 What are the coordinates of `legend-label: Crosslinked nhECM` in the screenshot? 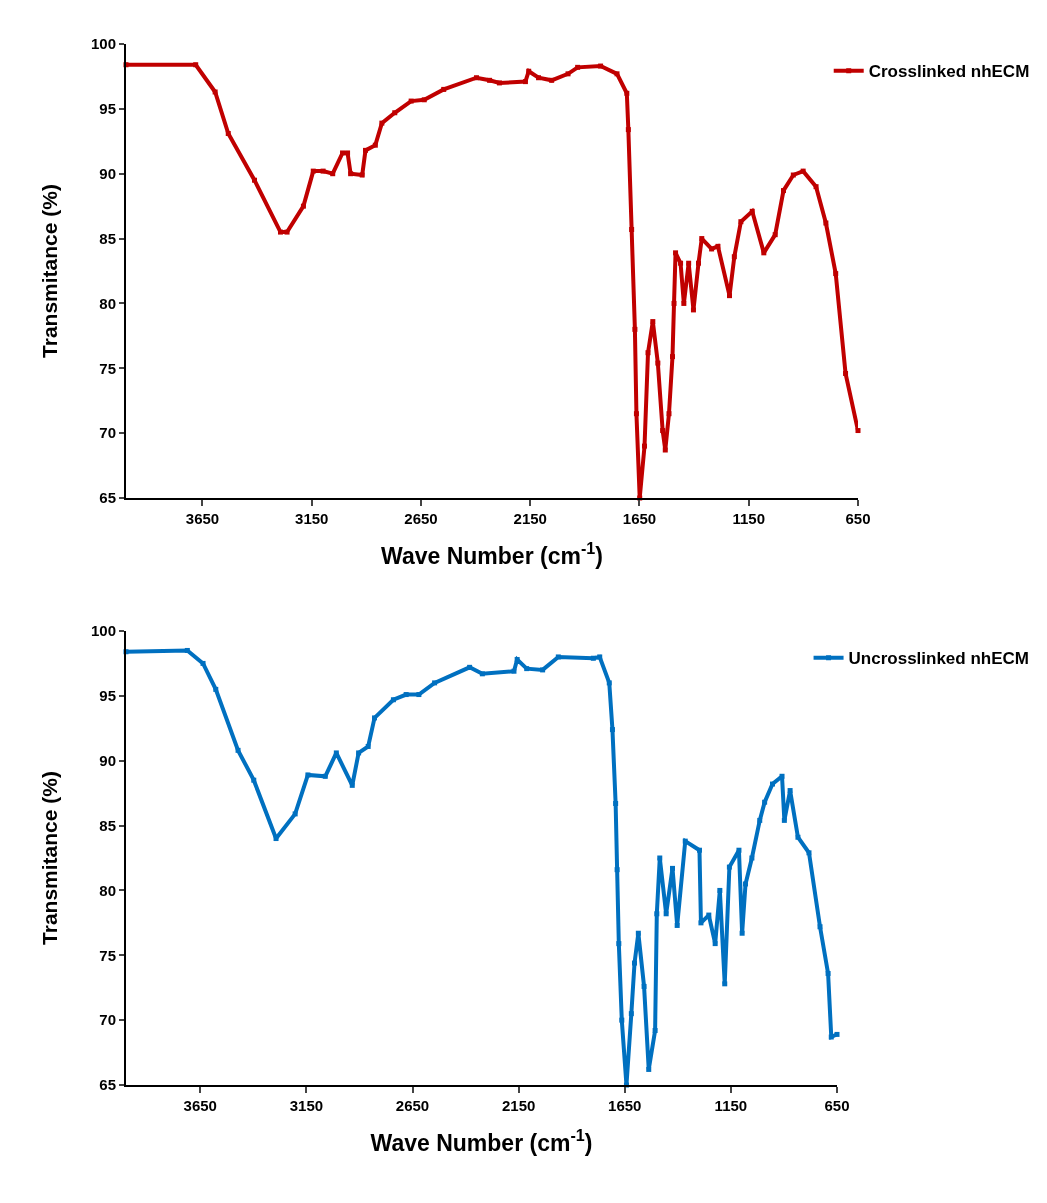 It's located at (949, 72).